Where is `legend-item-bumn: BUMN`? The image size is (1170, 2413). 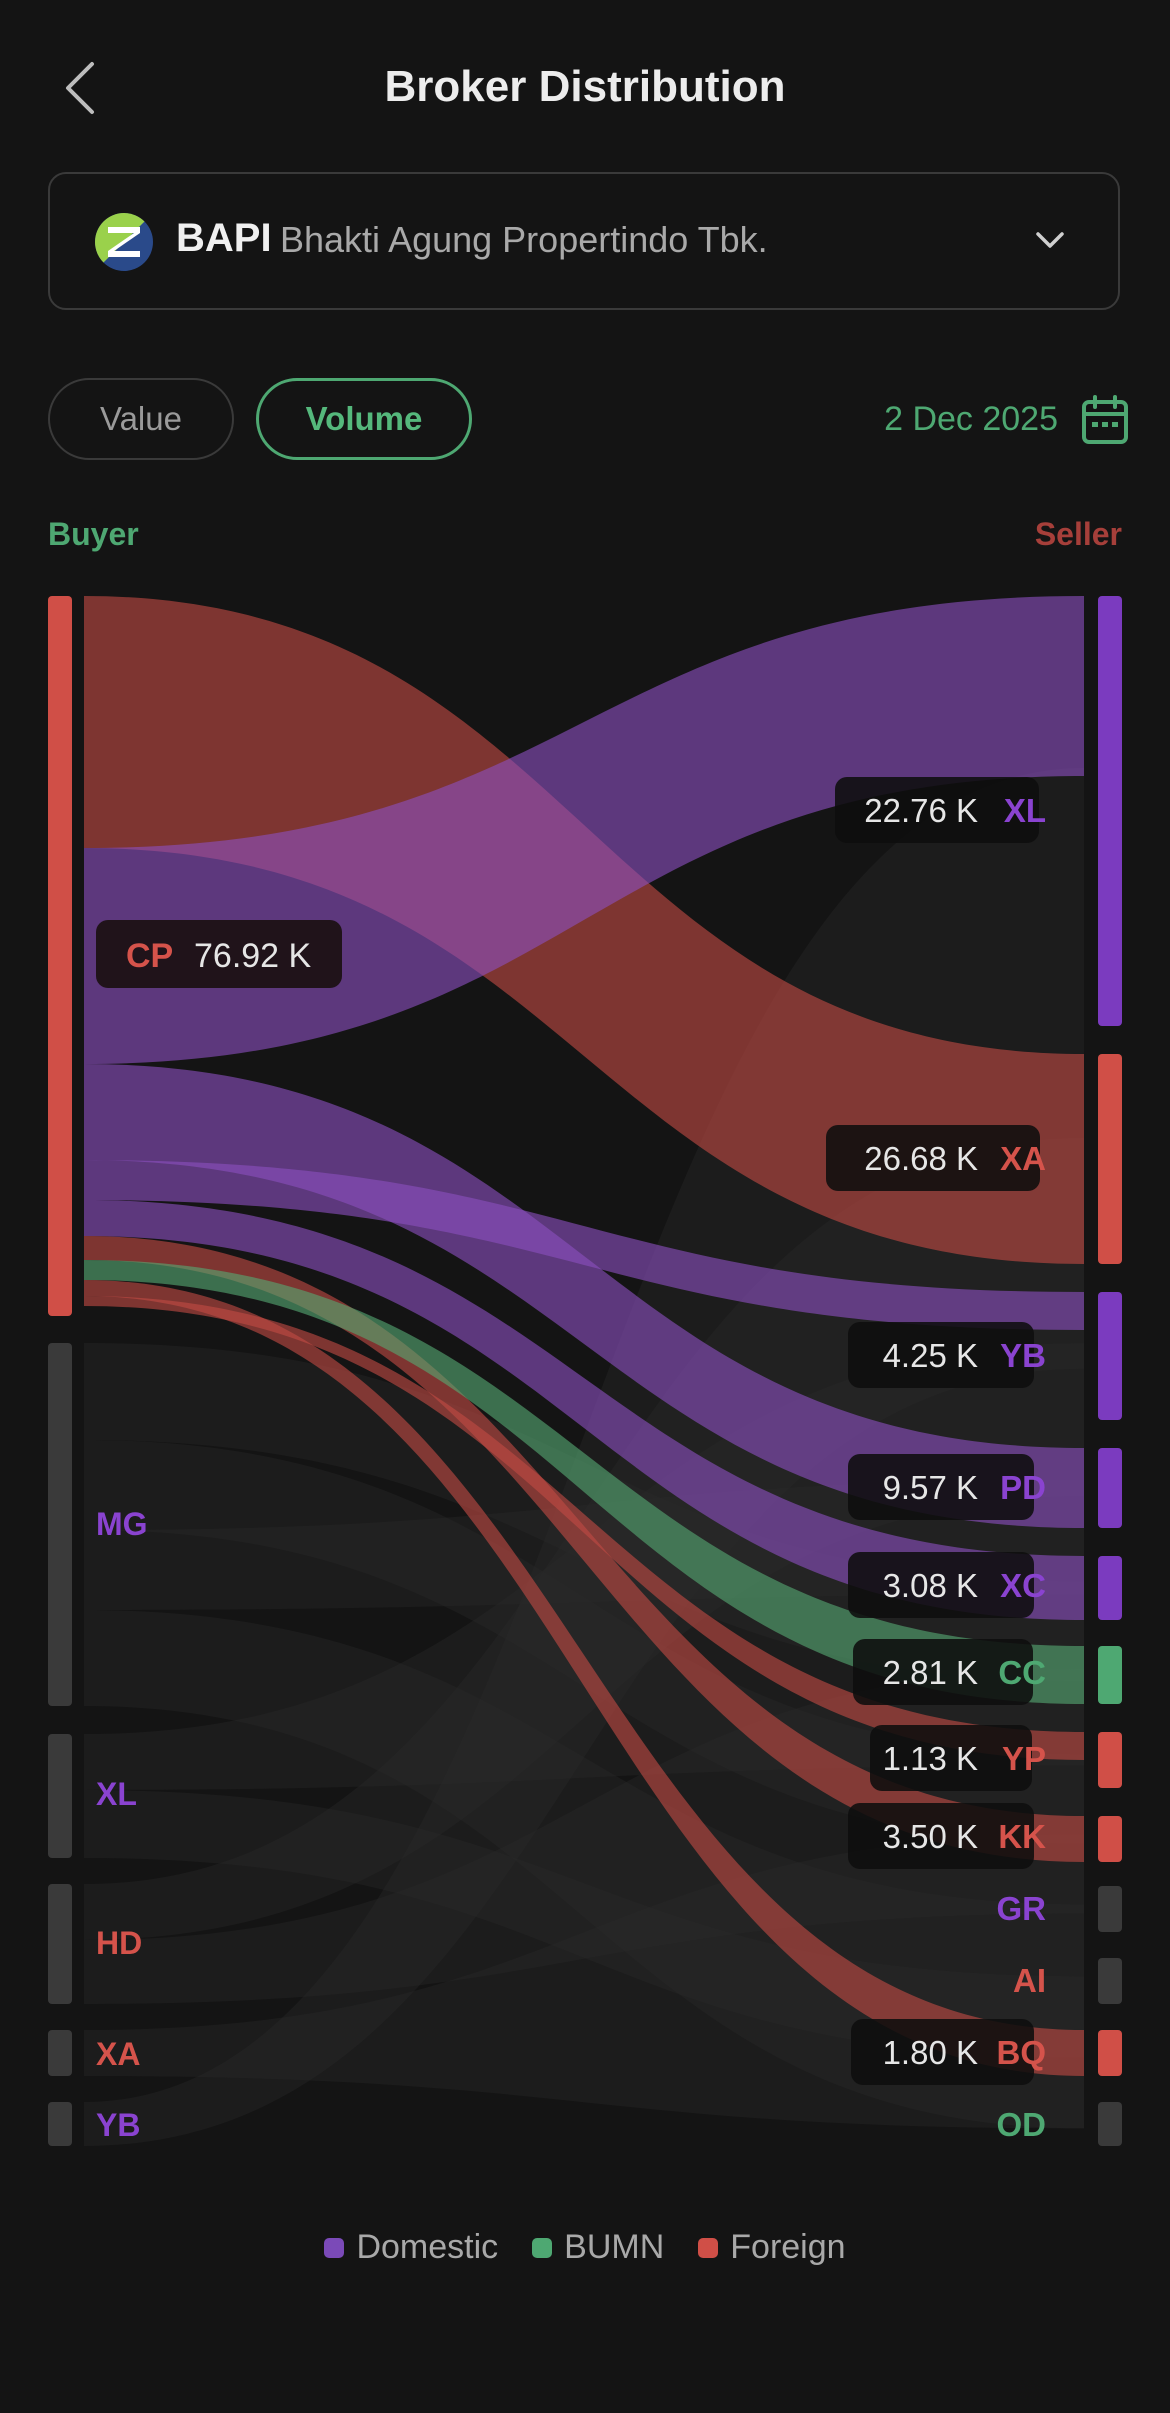 legend-item-bumn: BUMN is located at coordinates (598, 2247).